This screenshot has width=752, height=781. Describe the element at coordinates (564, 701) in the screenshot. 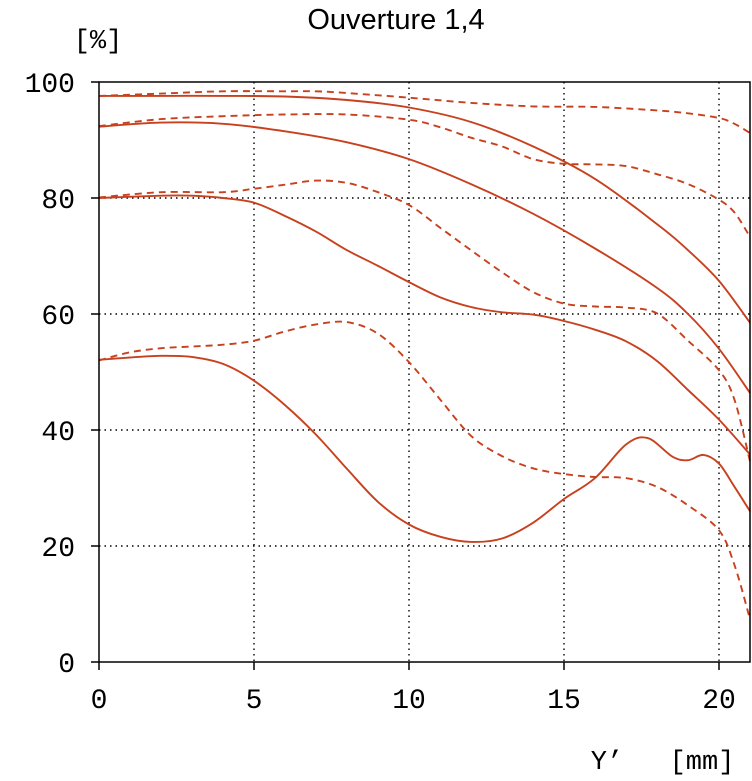

I see `x-tick-label: 15` at that location.